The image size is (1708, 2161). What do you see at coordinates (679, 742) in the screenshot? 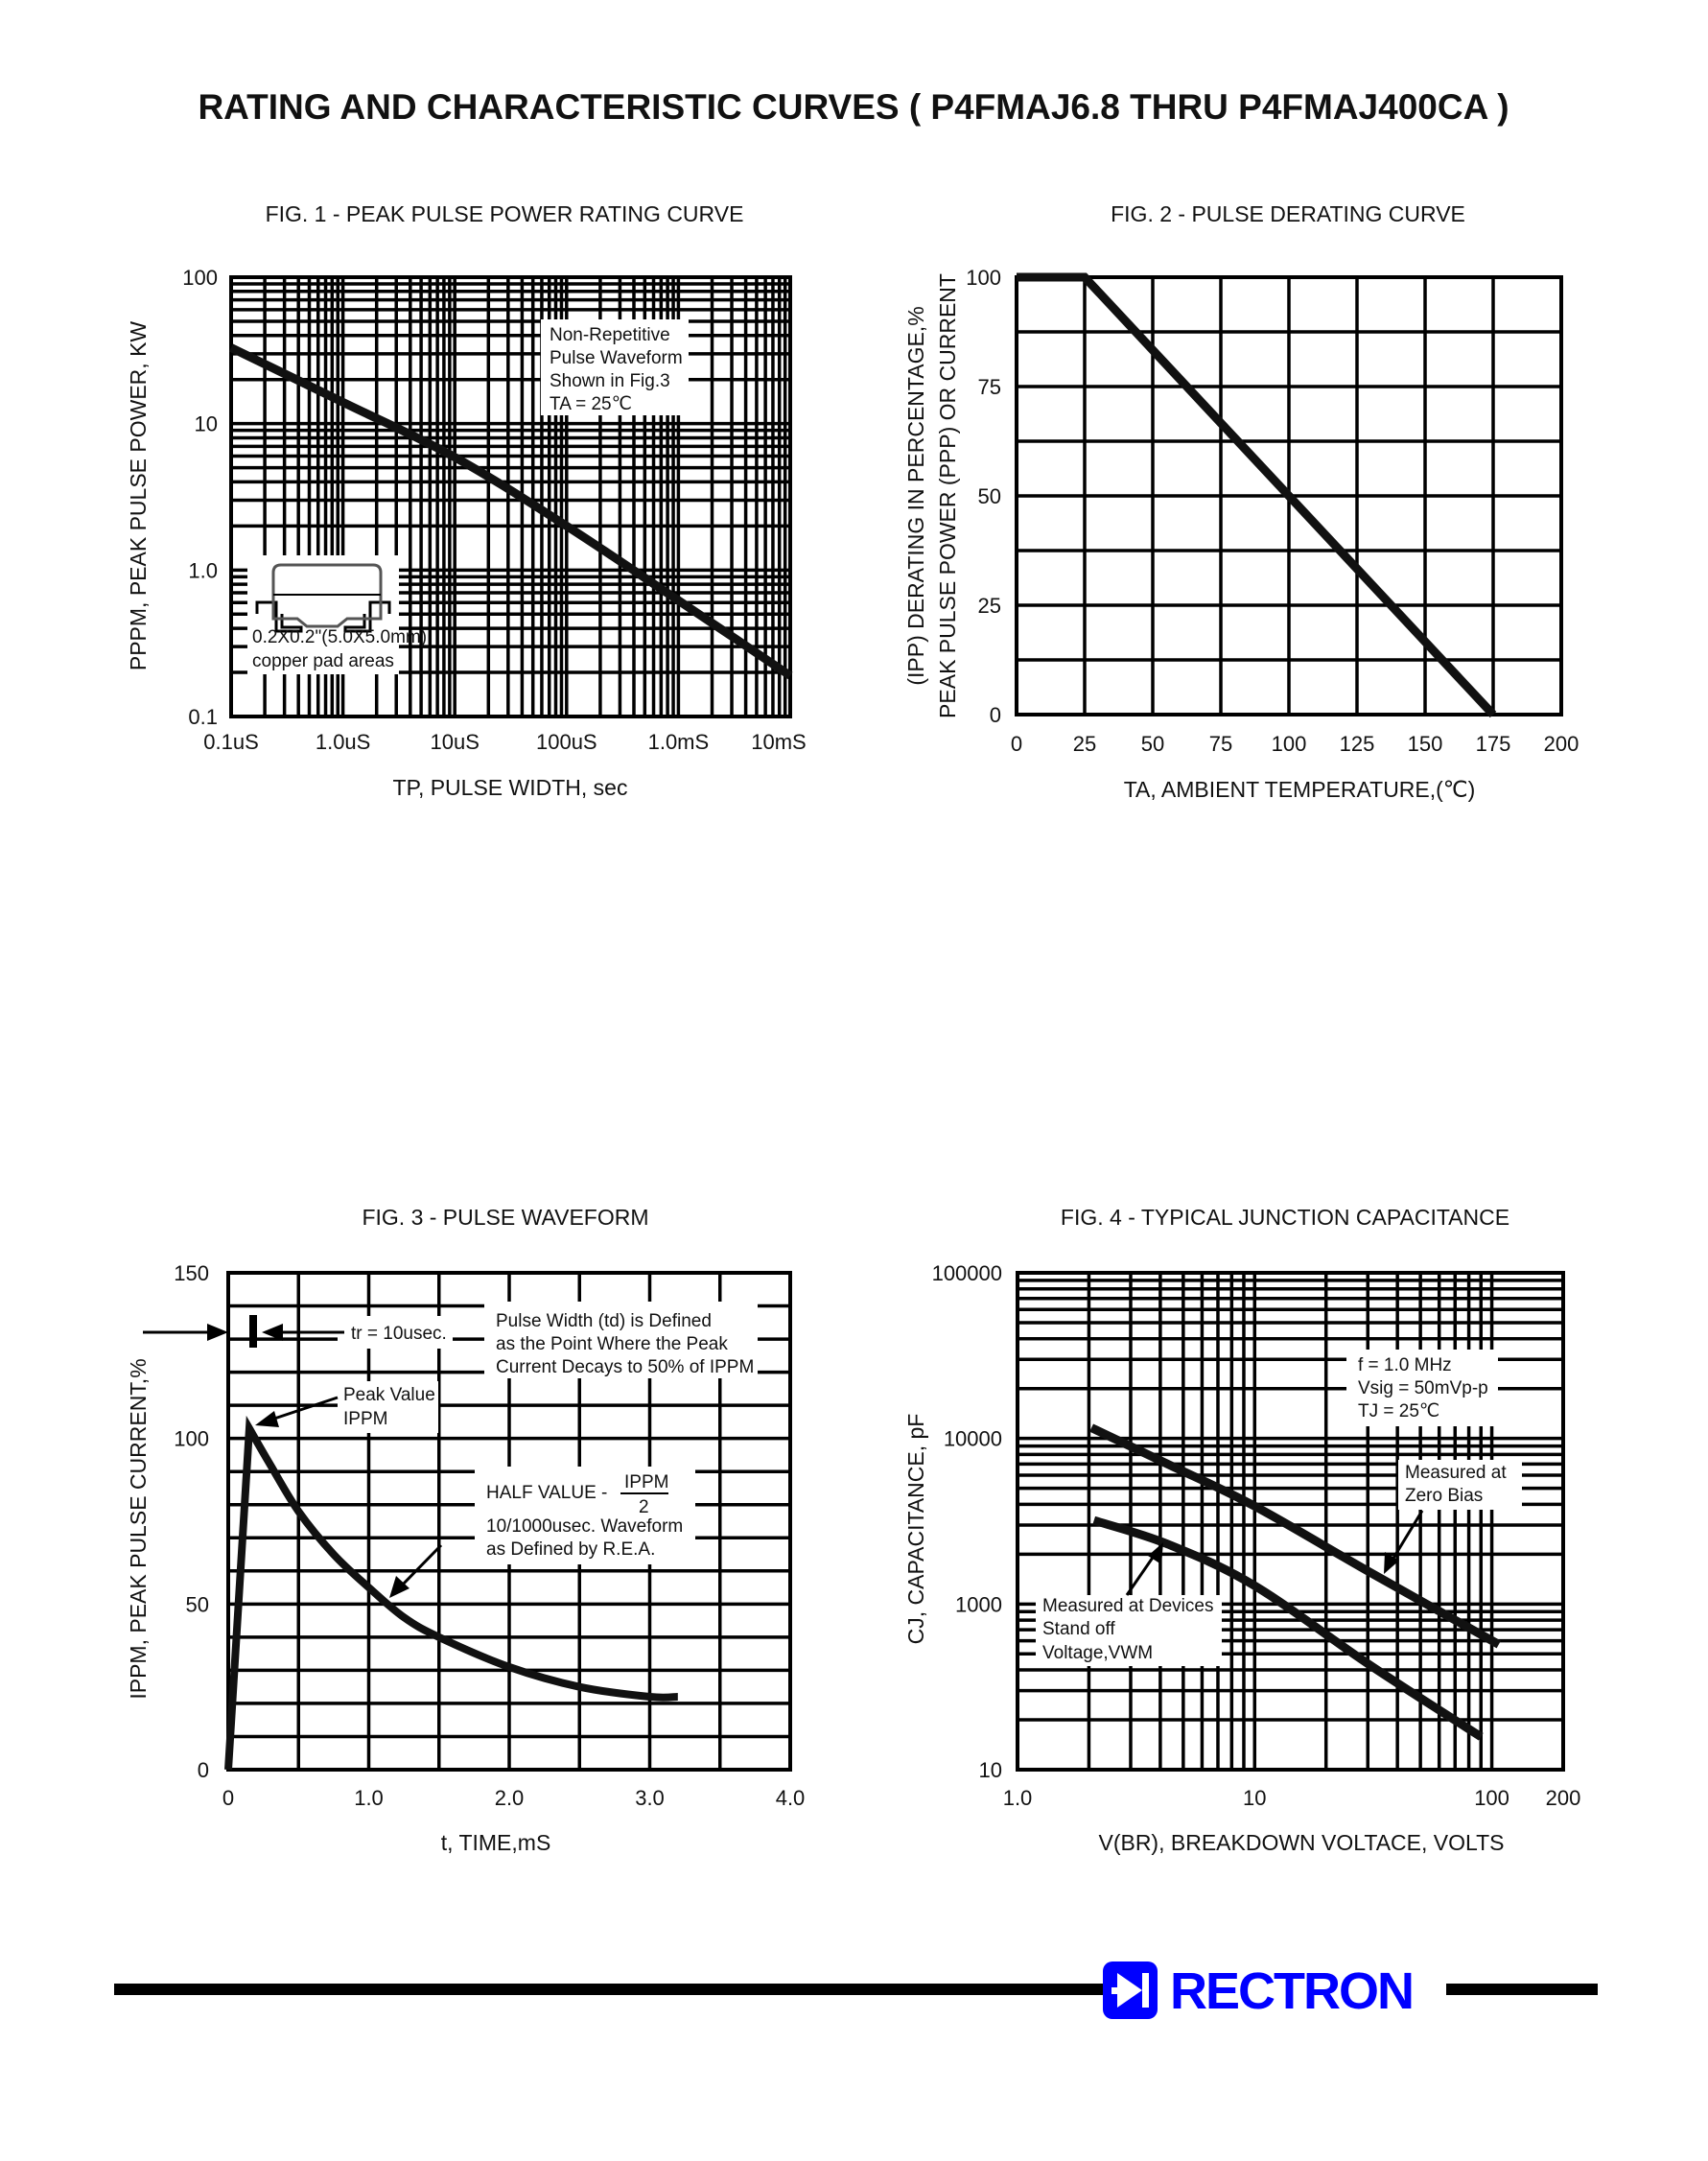
I see `x-tick-label: 1.0mS` at bounding box center [679, 742].